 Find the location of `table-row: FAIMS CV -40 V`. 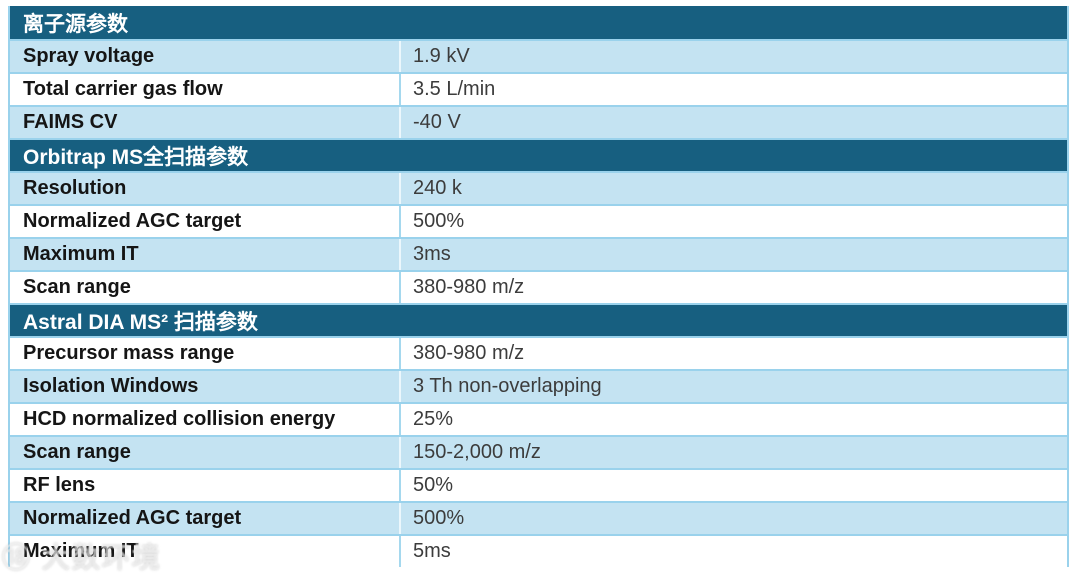

table-row: FAIMS CV -40 V is located at coordinates (538, 121).